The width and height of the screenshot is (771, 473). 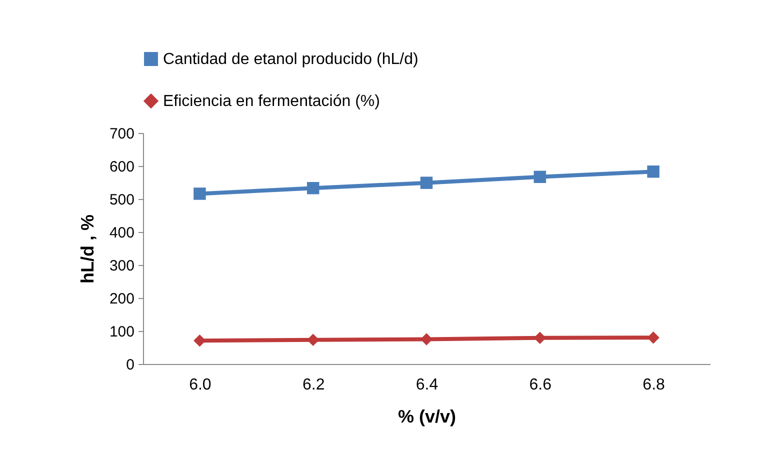 I want to click on x-tick-label: 6.4, so click(x=427, y=385).